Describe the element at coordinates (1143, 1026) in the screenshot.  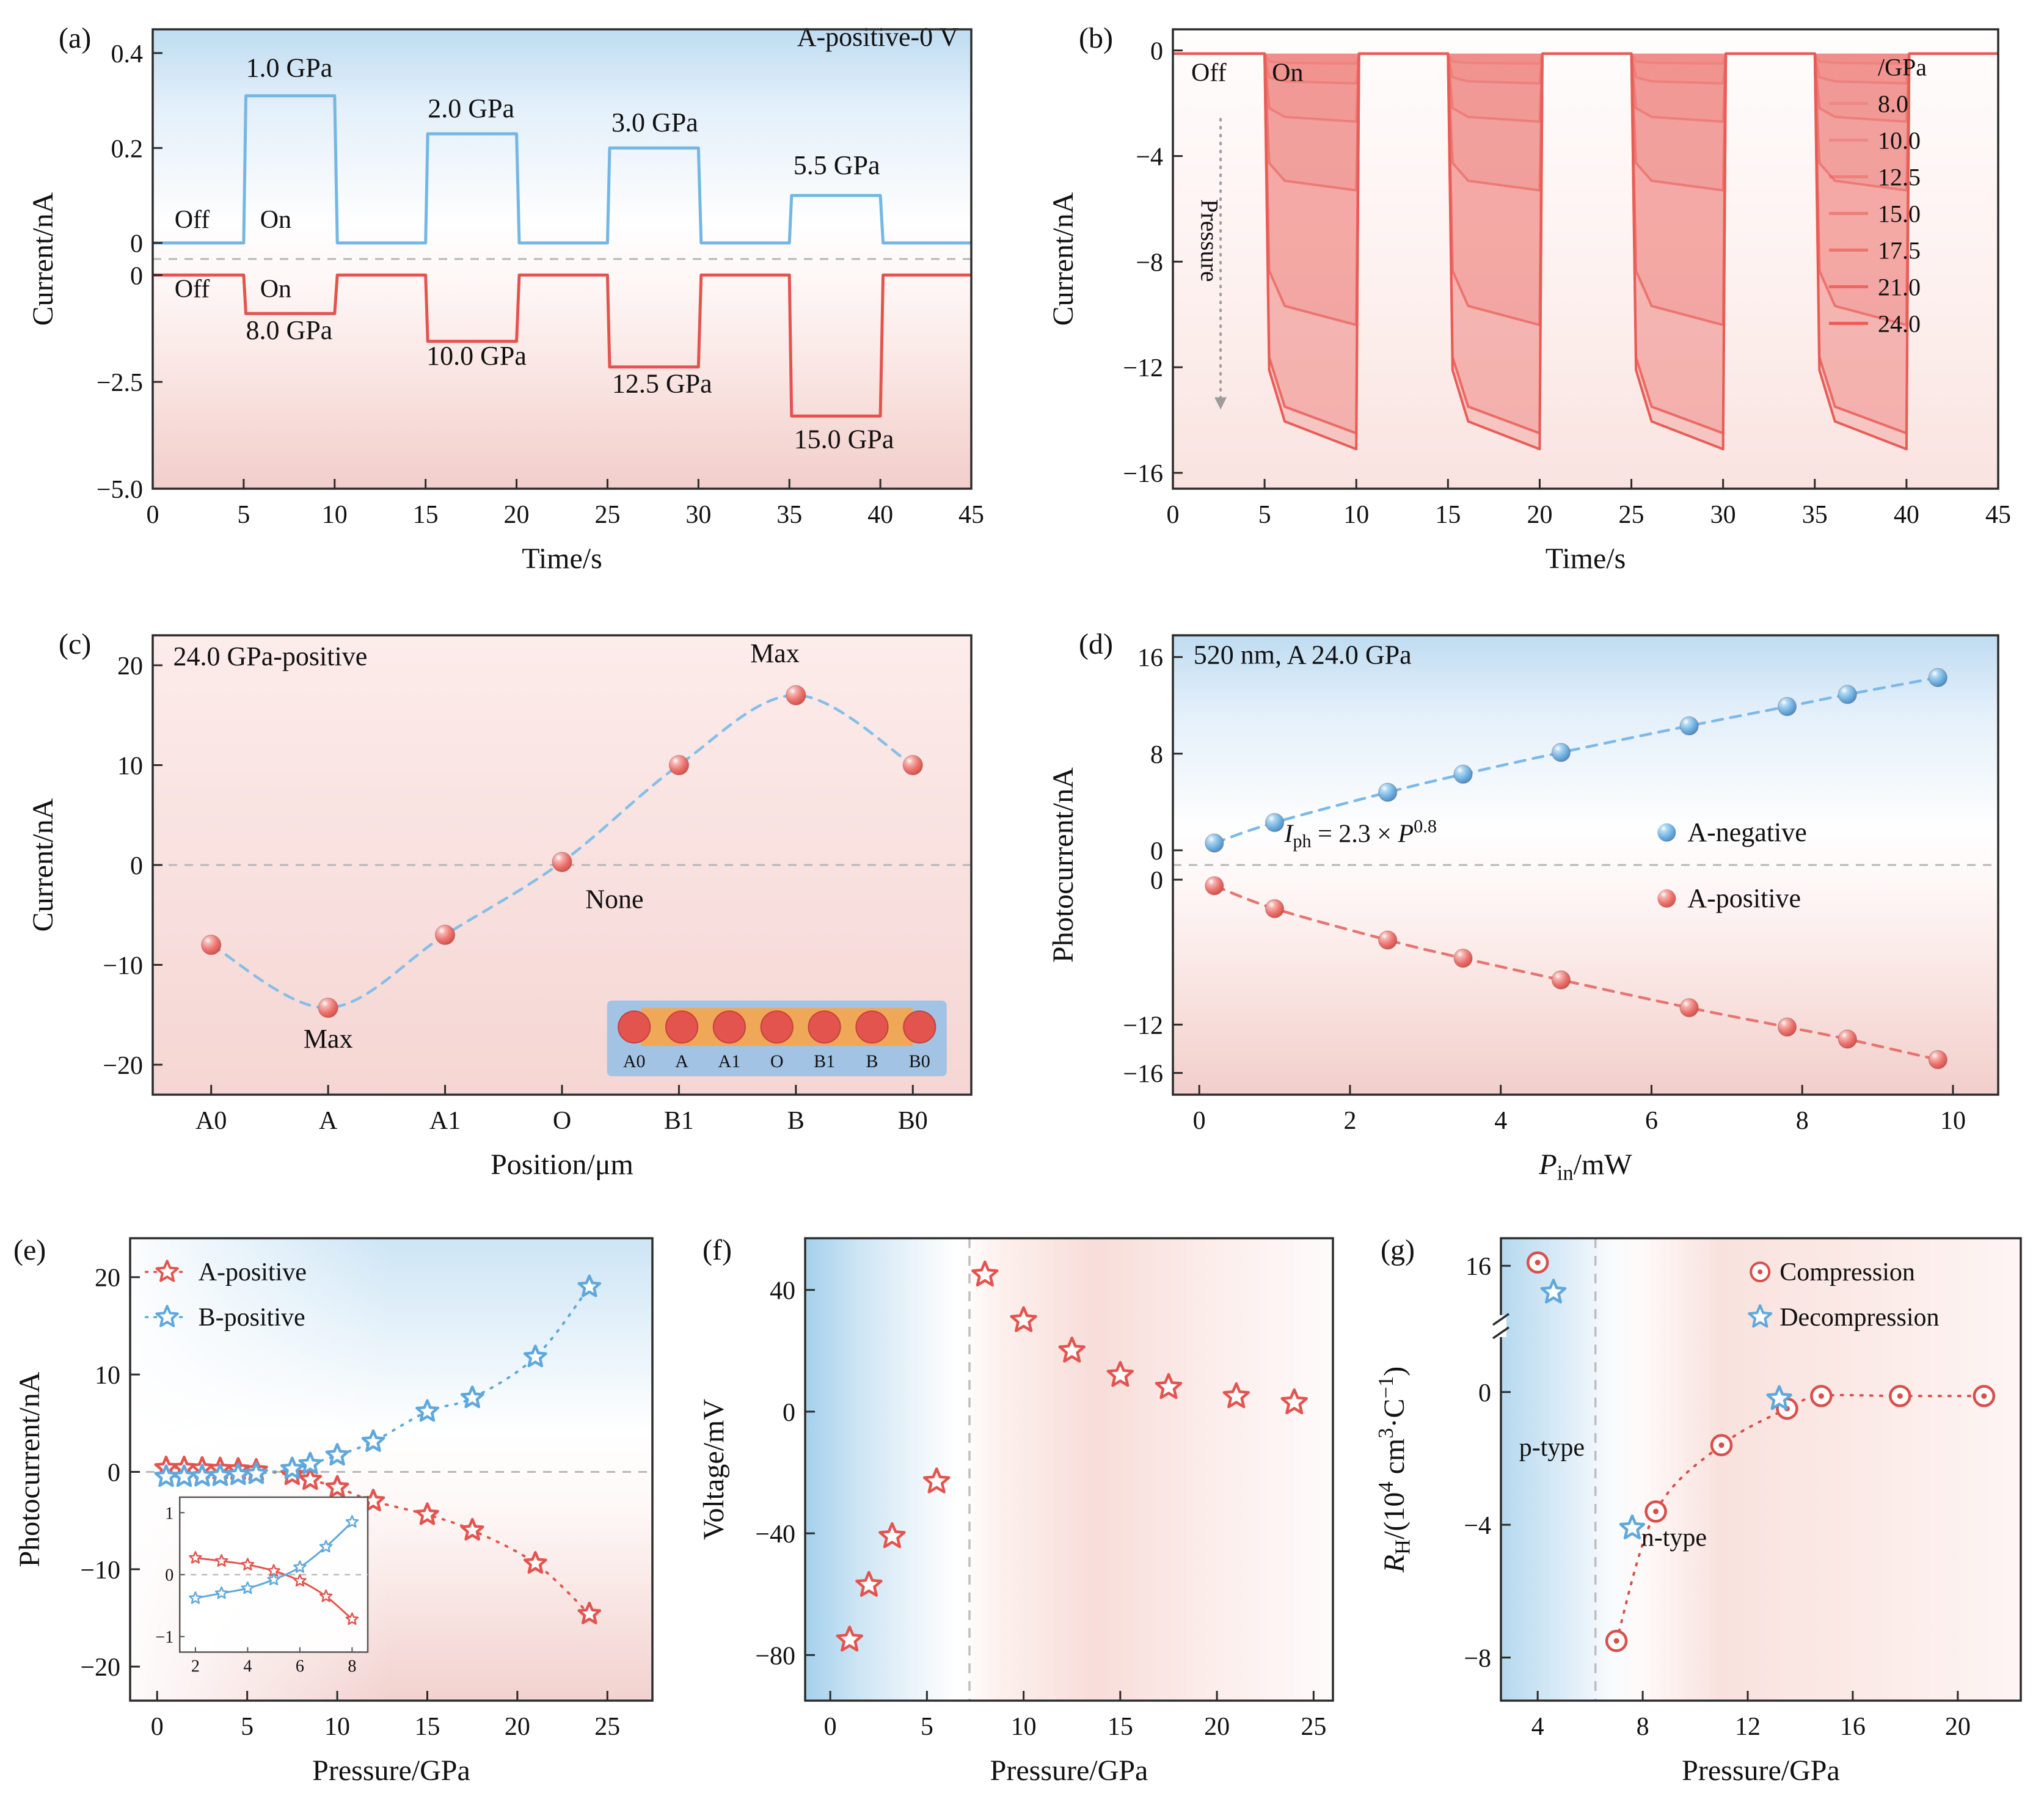
I see `svg-text: −12` at that location.